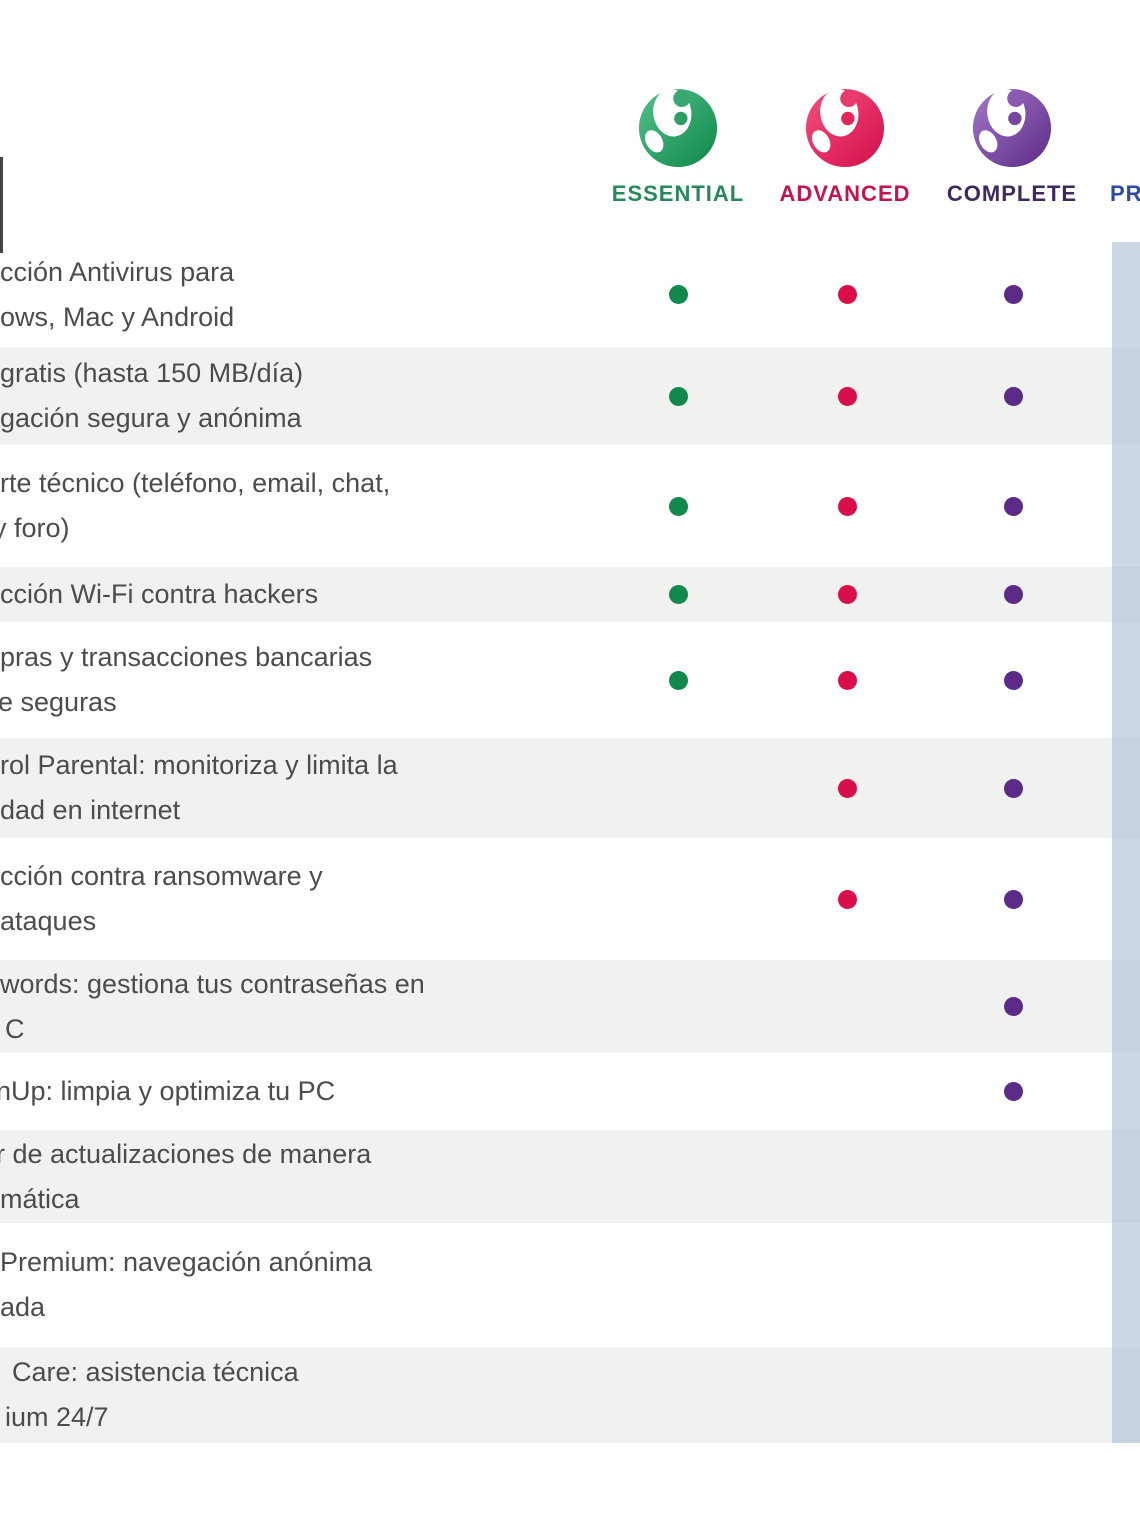  I want to click on feature-name-line: rol Parental: monitoriza y limita la, so click(199, 765).